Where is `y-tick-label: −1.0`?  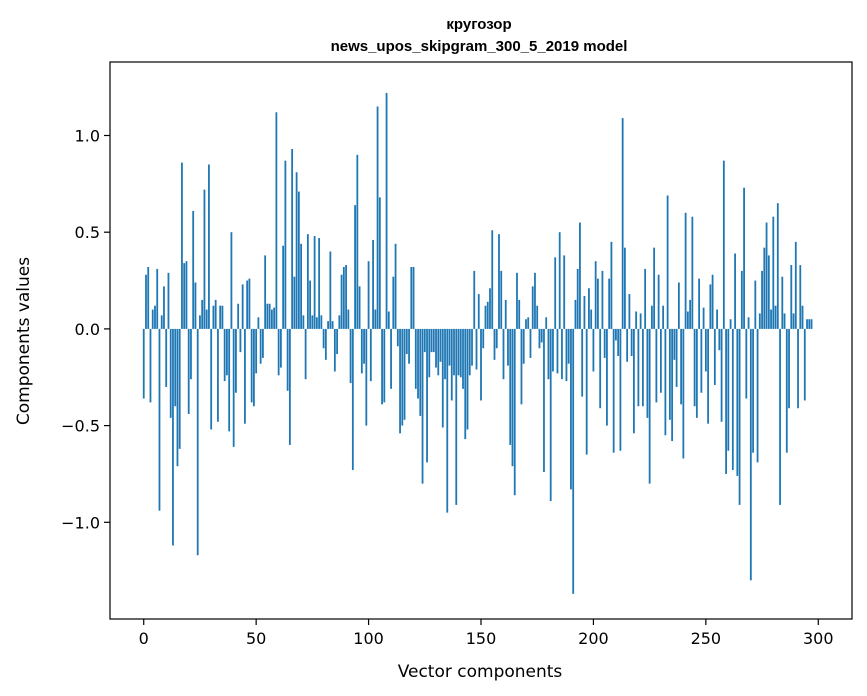 y-tick-label: −1.0 is located at coordinates (80, 522).